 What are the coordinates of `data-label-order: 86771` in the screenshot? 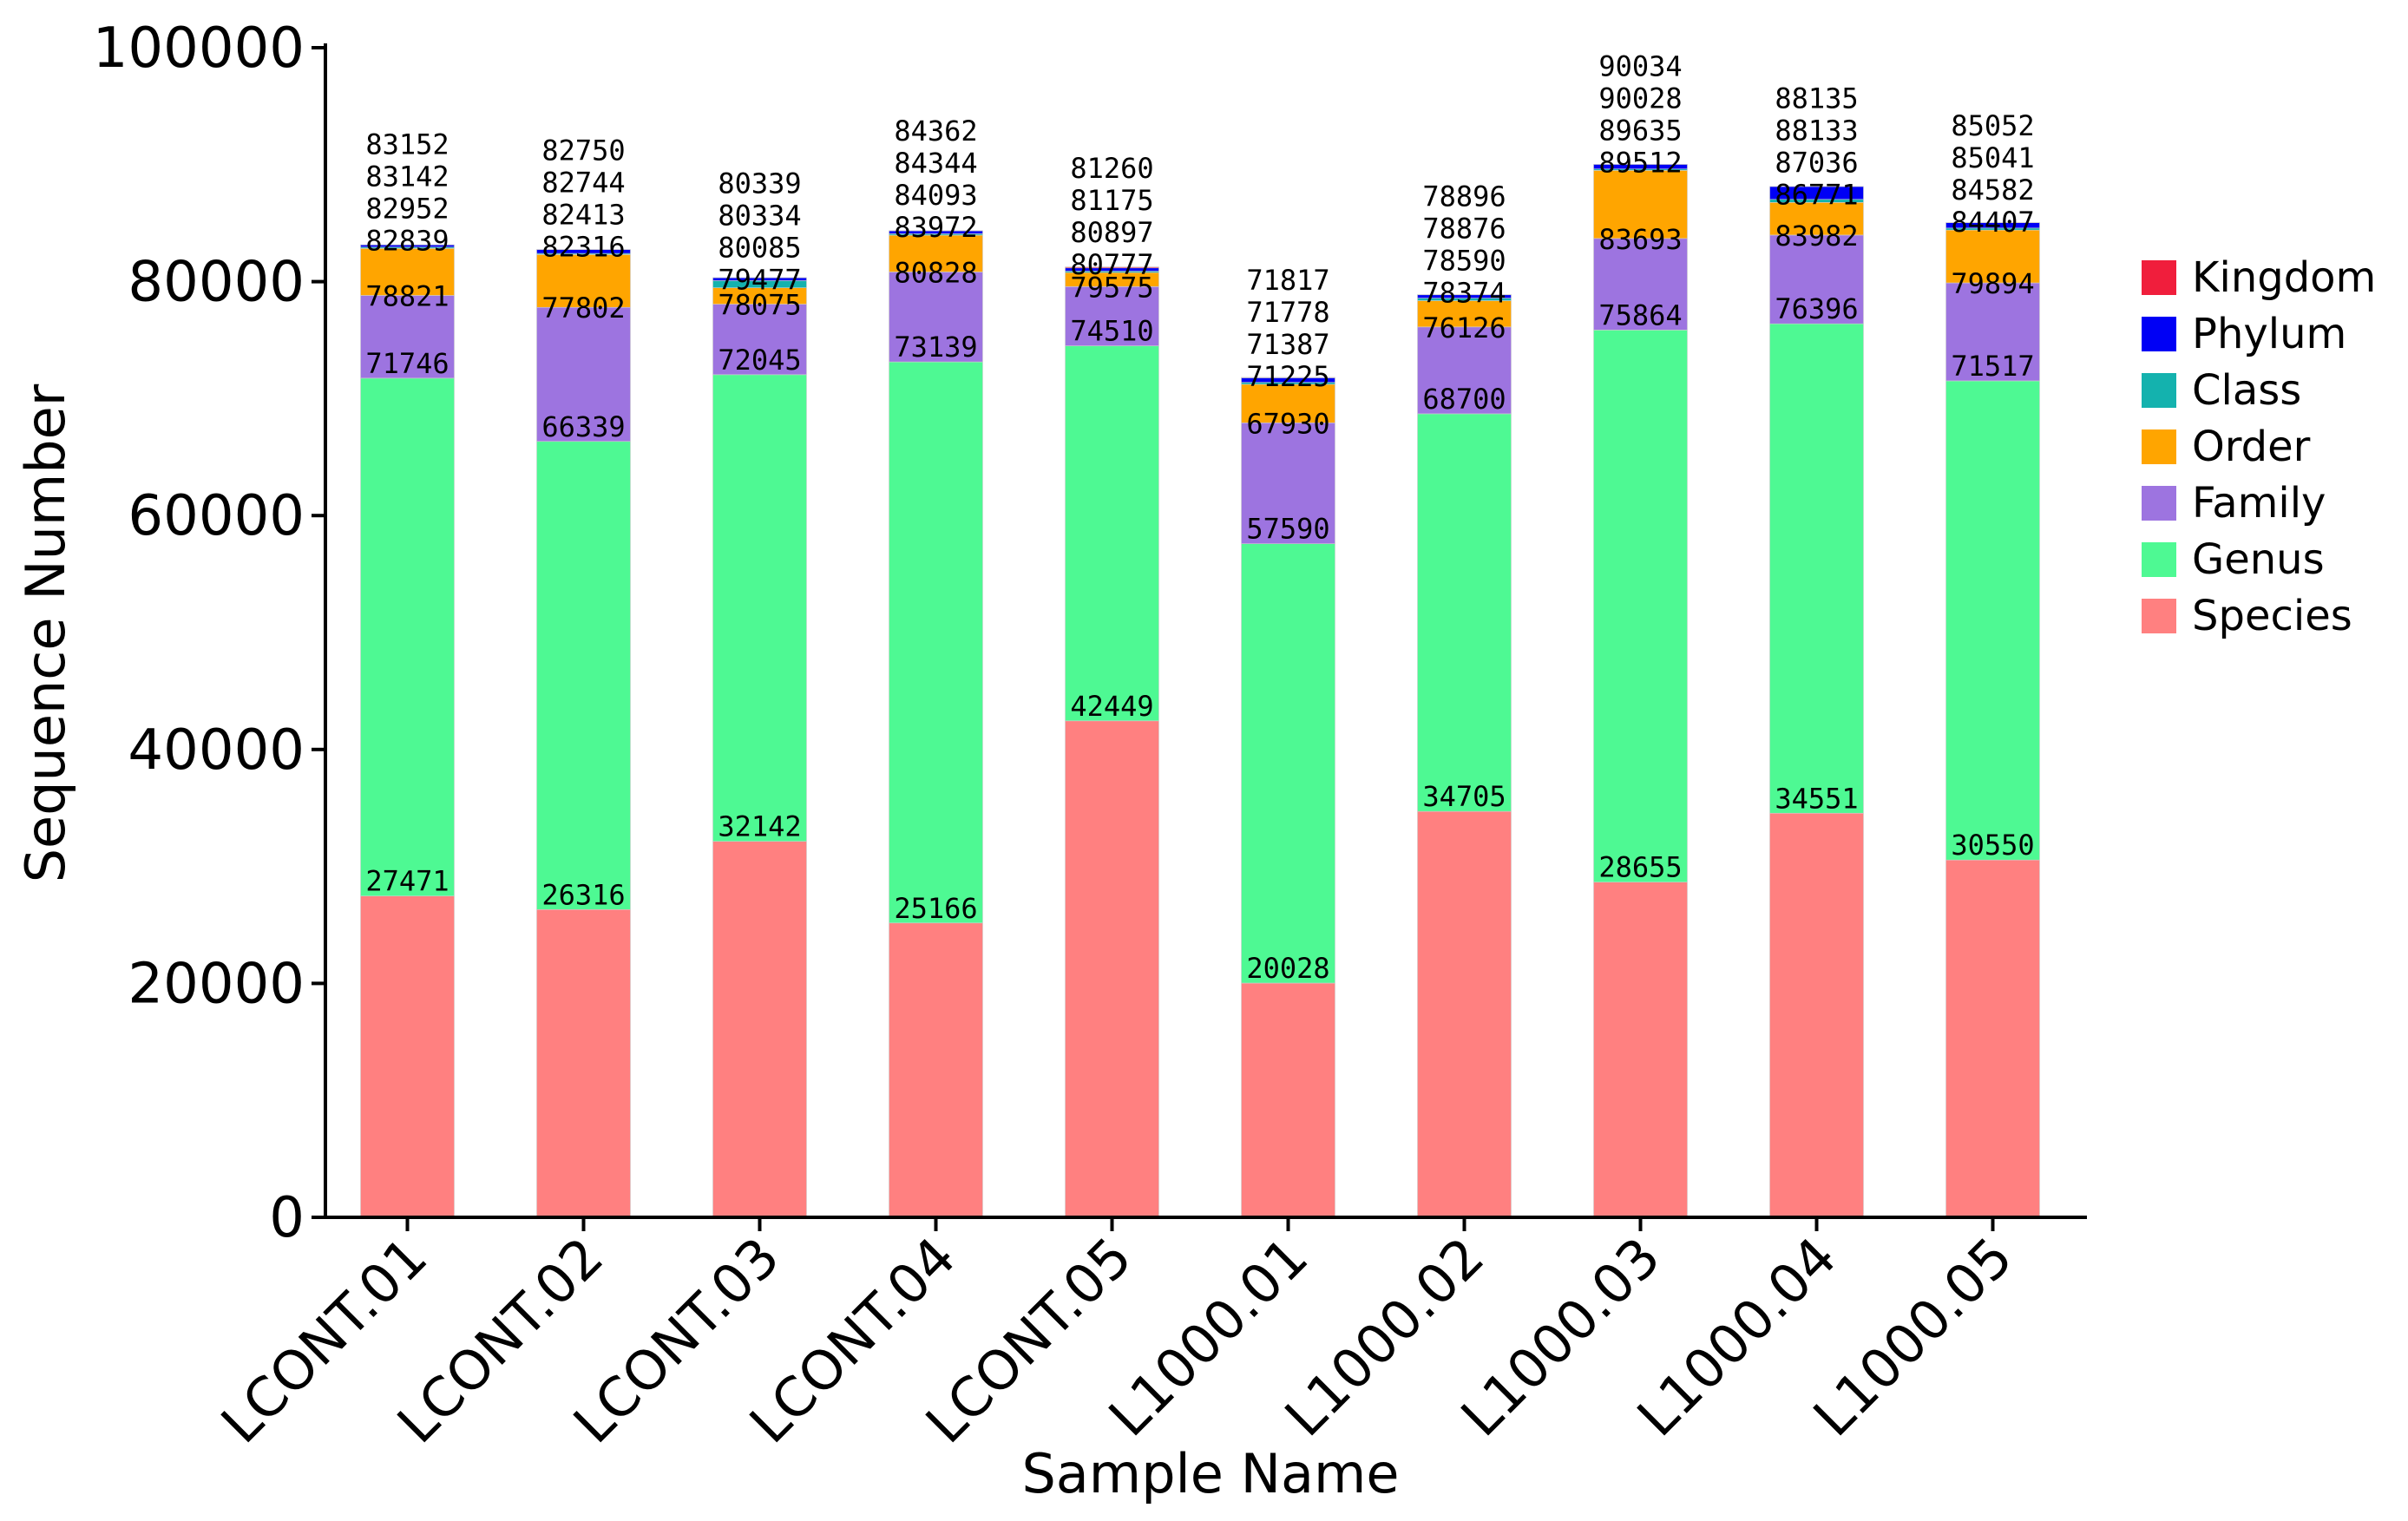 It's located at (1817, 194).